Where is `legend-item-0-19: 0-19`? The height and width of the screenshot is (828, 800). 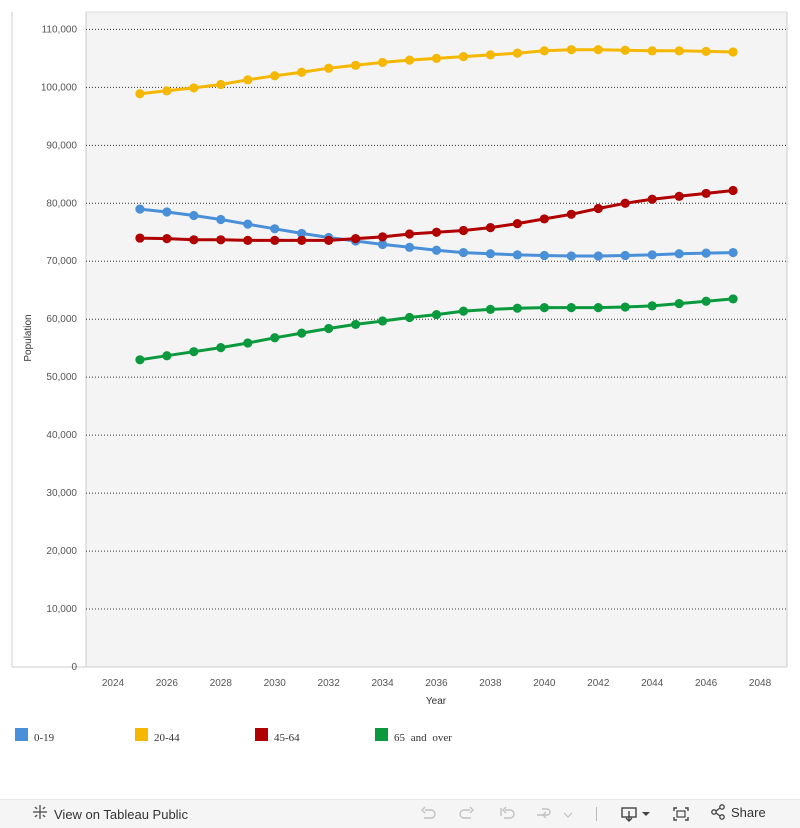 legend-item-0-19: 0-19 is located at coordinates (34, 734).